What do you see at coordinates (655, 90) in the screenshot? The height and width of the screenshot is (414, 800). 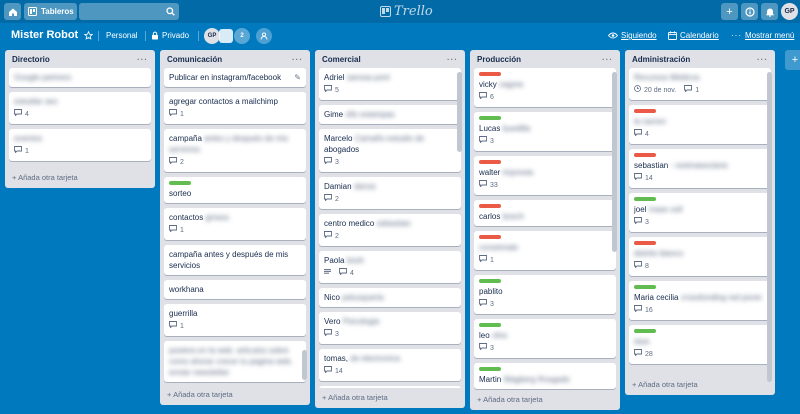 I see `due-date-badge: 20 de nov.` at bounding box center [655, 90].